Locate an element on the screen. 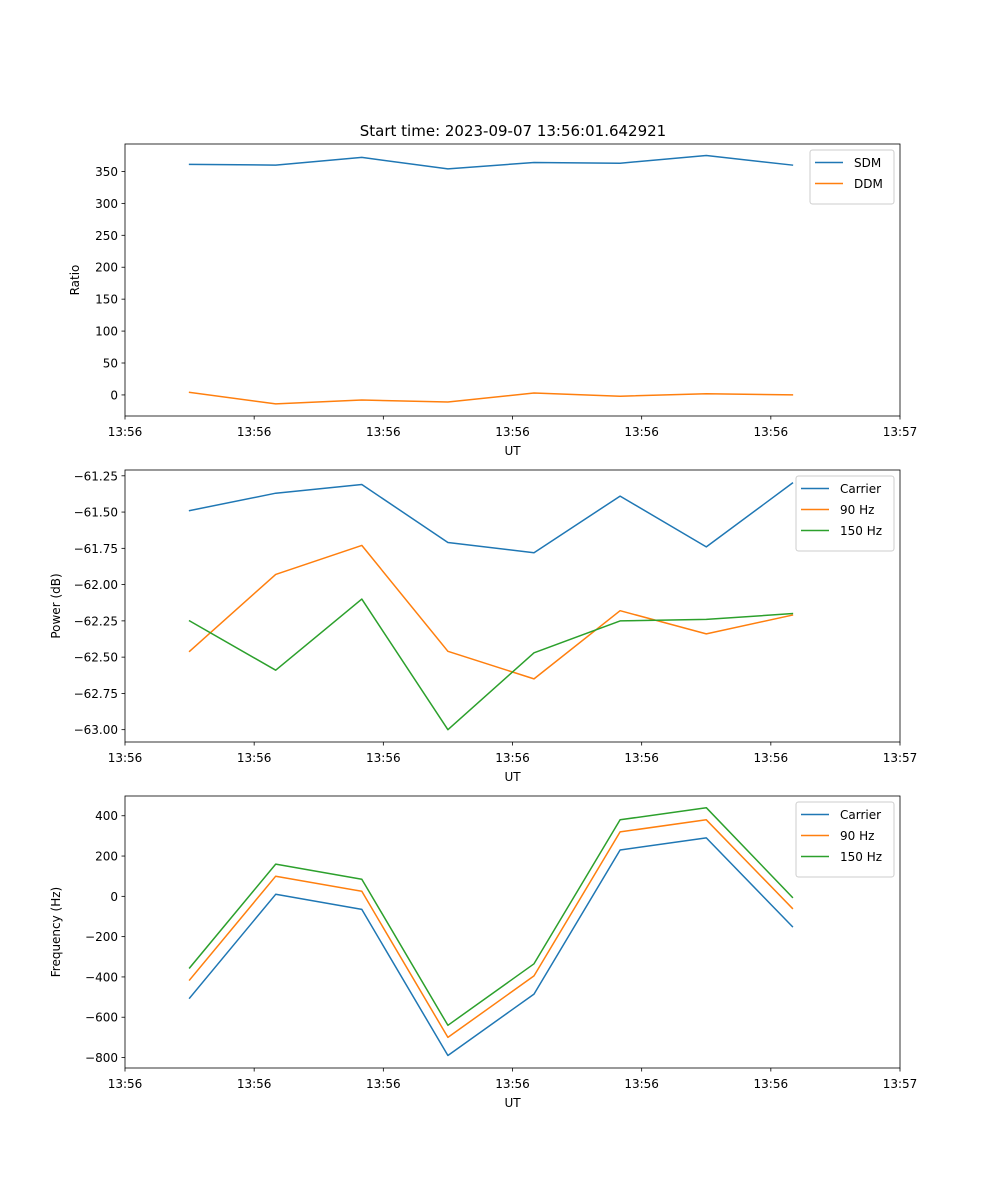  ratio-legend-frame is located at coordinates (852, 177).